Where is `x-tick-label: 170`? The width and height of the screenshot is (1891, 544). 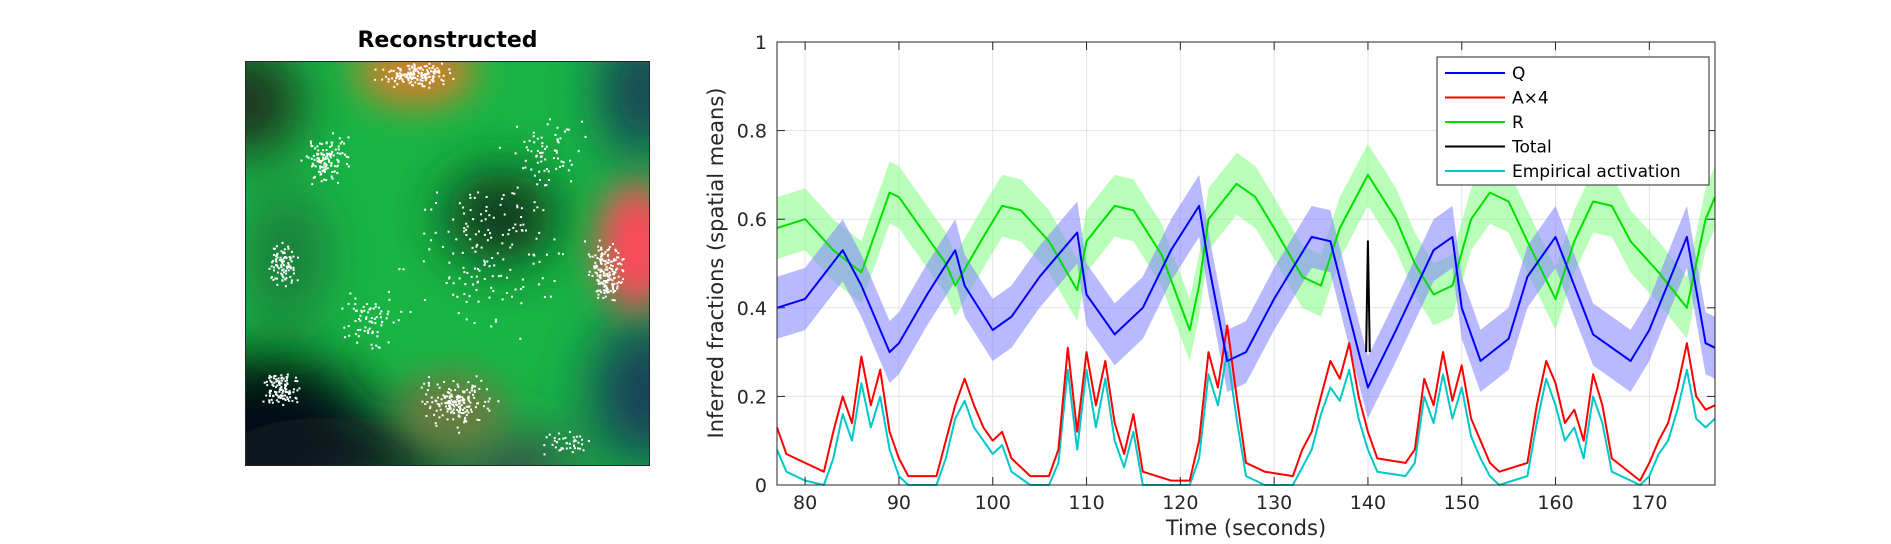 x-tick-label: 170 is located at coordinates (1649, 503).